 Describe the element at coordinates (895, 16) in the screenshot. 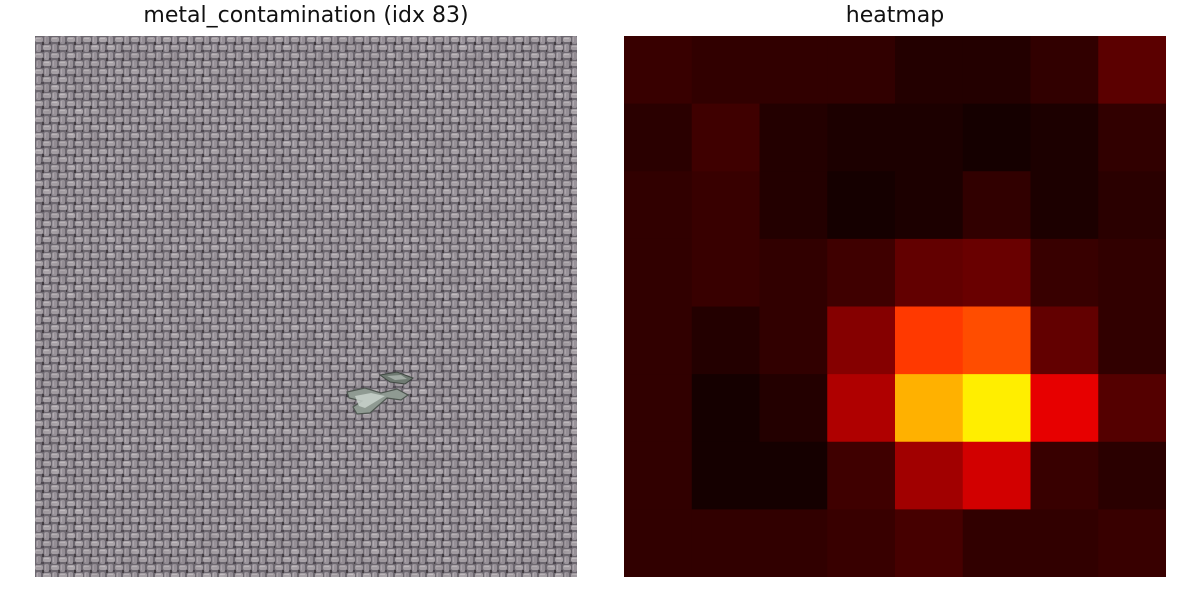

I see `heatmap-panel-title: heatmap` at that location.